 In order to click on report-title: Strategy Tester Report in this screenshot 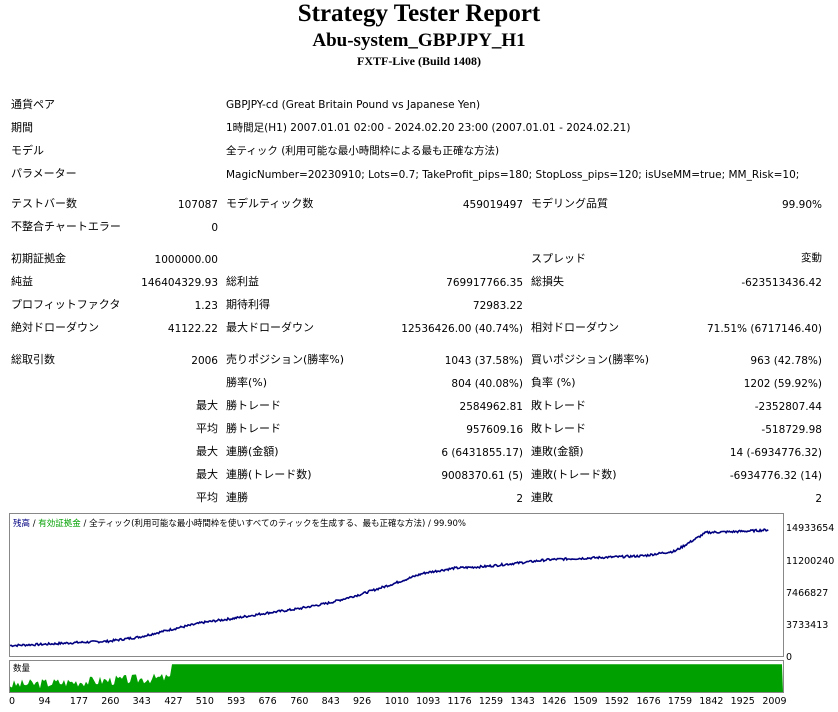, I will do `click(419, 13)`.